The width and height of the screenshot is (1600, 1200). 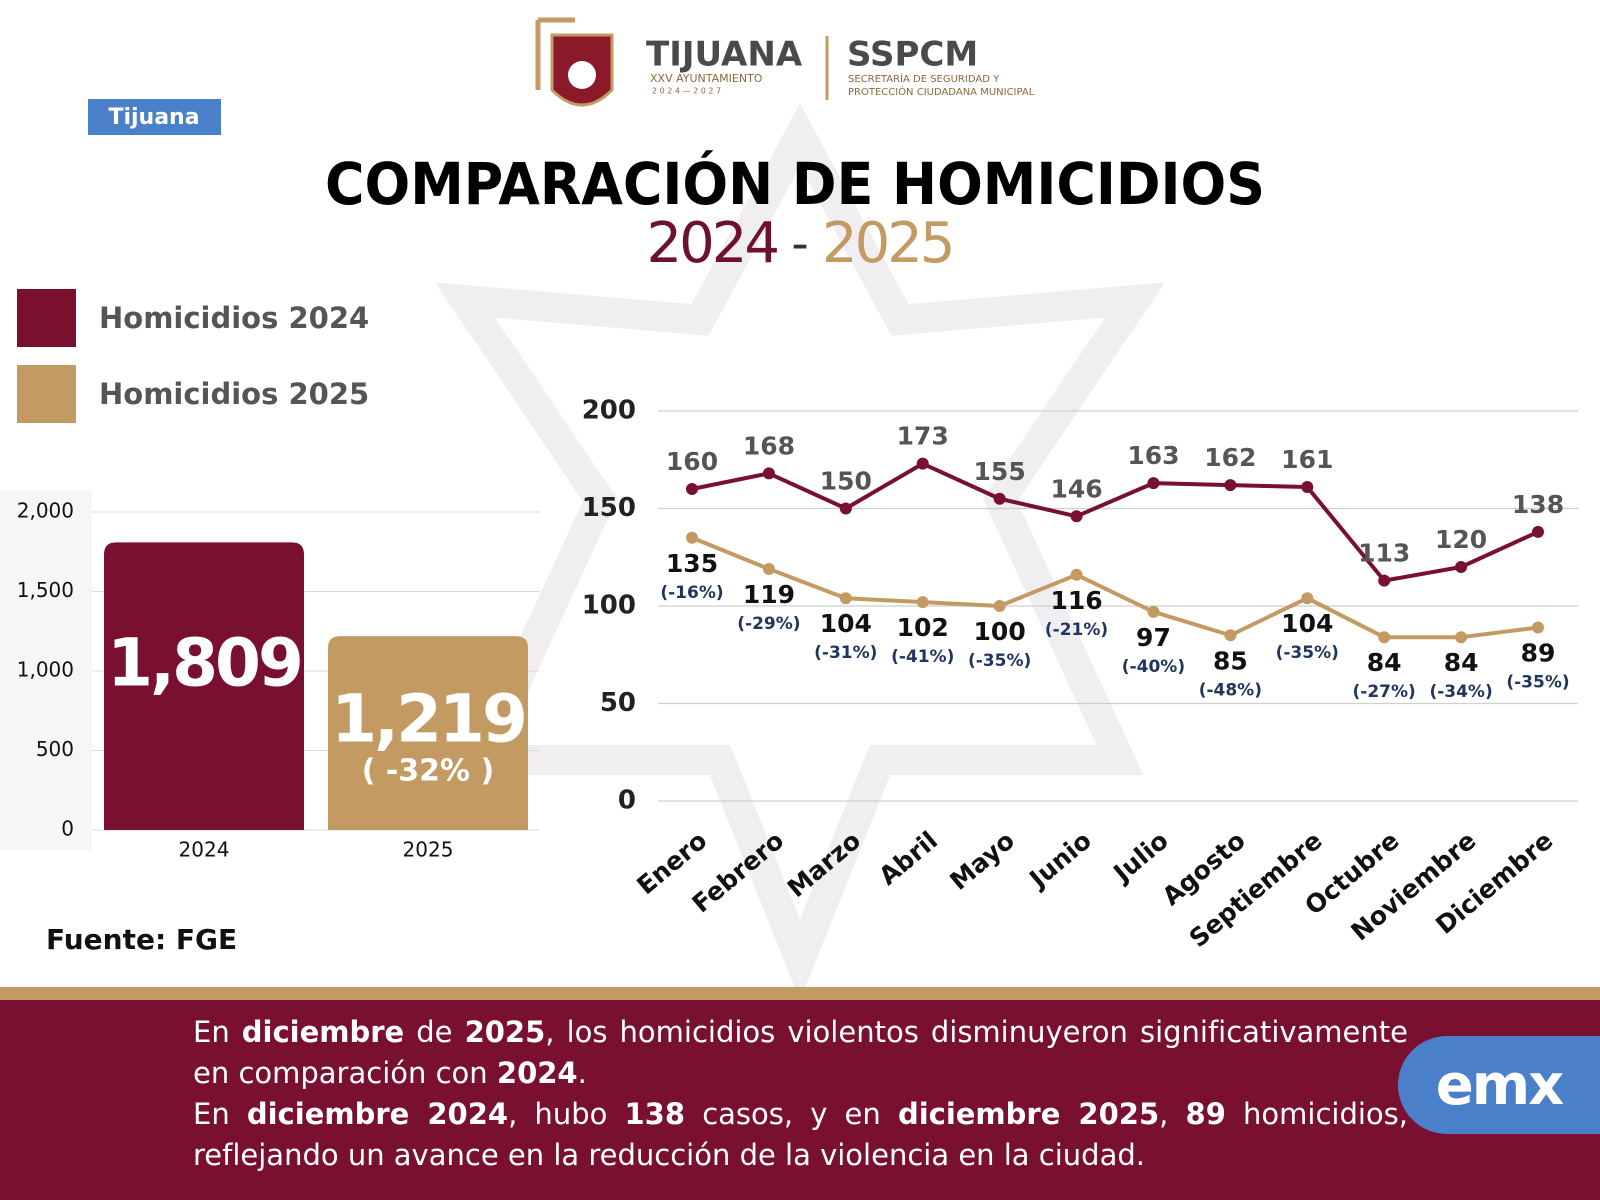 I want to click on legend-label: Homicidios 2024, so click(x=234, y=318).